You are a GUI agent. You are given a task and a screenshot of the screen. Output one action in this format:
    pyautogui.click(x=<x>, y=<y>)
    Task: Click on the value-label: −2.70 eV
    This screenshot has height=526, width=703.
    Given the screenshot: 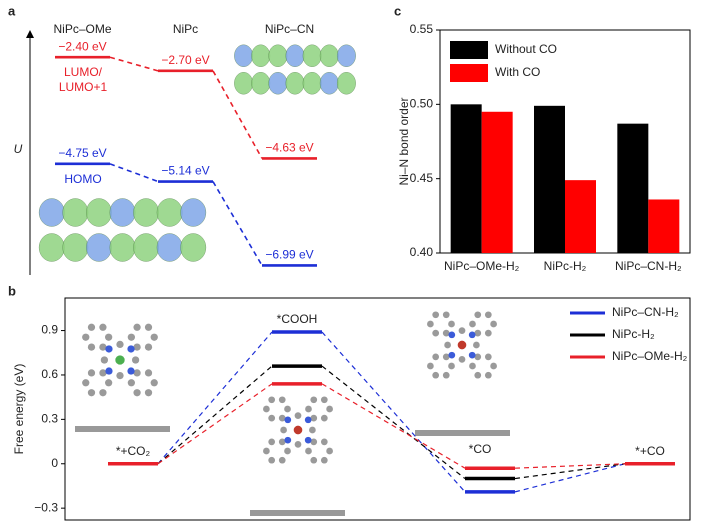 What is the action you would take?
    pyautogui.click(x=185, y=60)
    